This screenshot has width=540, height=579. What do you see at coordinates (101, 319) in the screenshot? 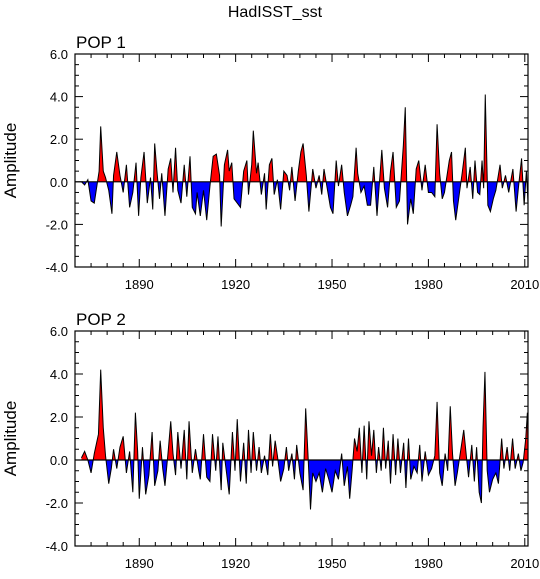
I see `panel-label: POP 2` at bounding box center [101, 319].